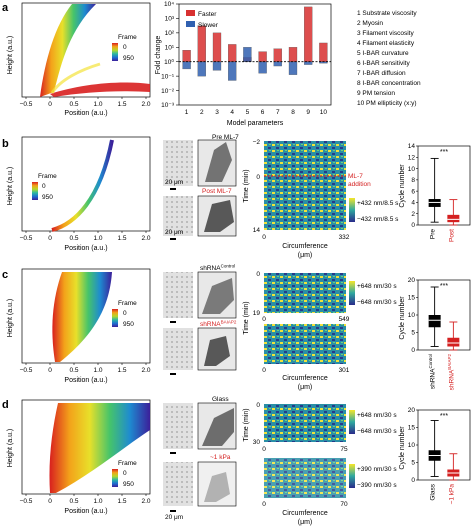 The width and height of the screenshot is (474, 529). Describe the element at coordinates (451, 372) in the screenshot. I see `c-box-category-1: shRNABAIAP2` at that location.